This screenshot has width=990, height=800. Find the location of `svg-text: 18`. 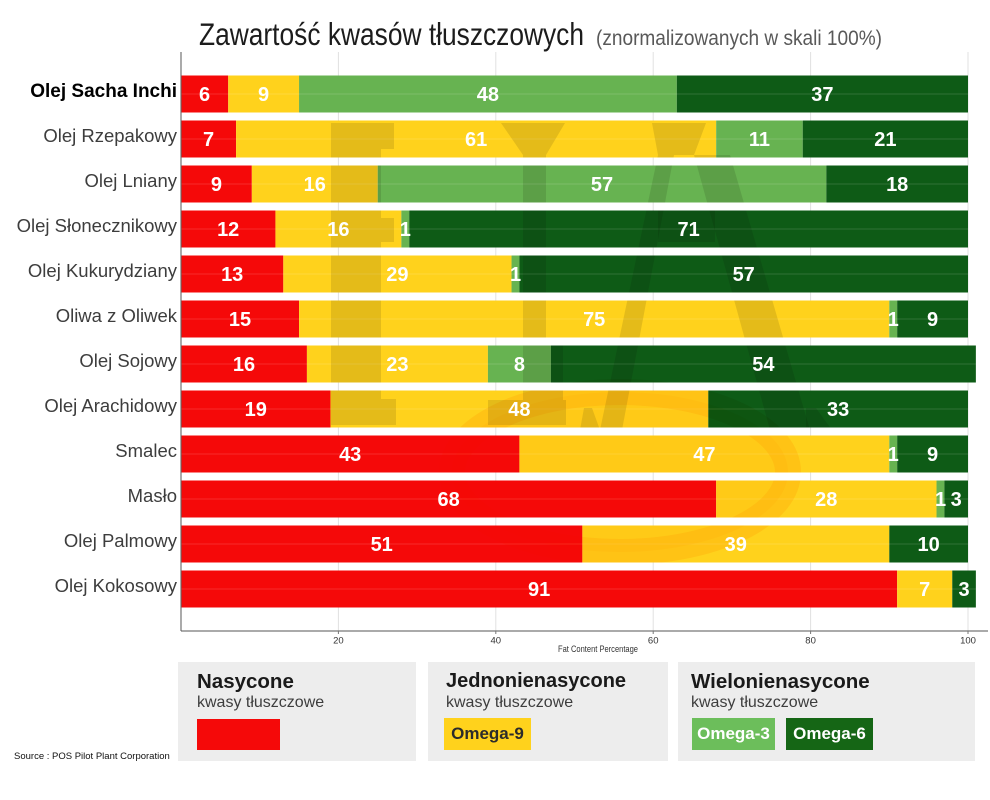

svg-text: 18 is located at coordinates (897, 185).